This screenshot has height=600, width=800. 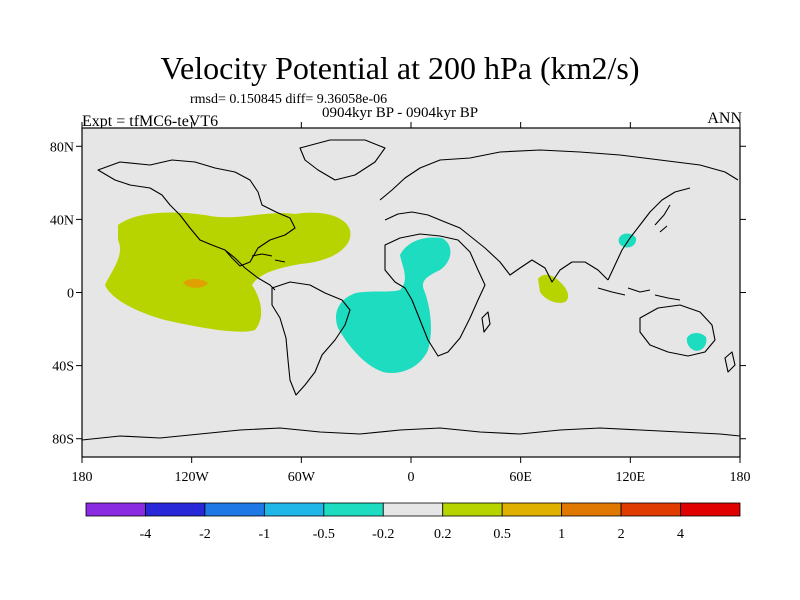 I want to click on colorbar: -4 -2 -1 -0.5 -0.2 0.2 0.5 1 2 4, so click(x=413, y=522).